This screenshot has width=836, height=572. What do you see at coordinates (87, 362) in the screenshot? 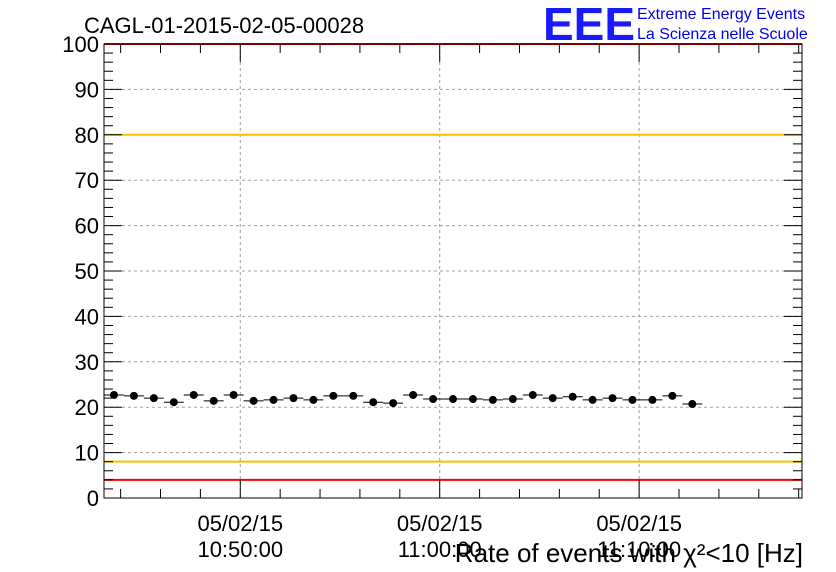
I see `y-tick-label: 30` at bounding box center [87, 362].